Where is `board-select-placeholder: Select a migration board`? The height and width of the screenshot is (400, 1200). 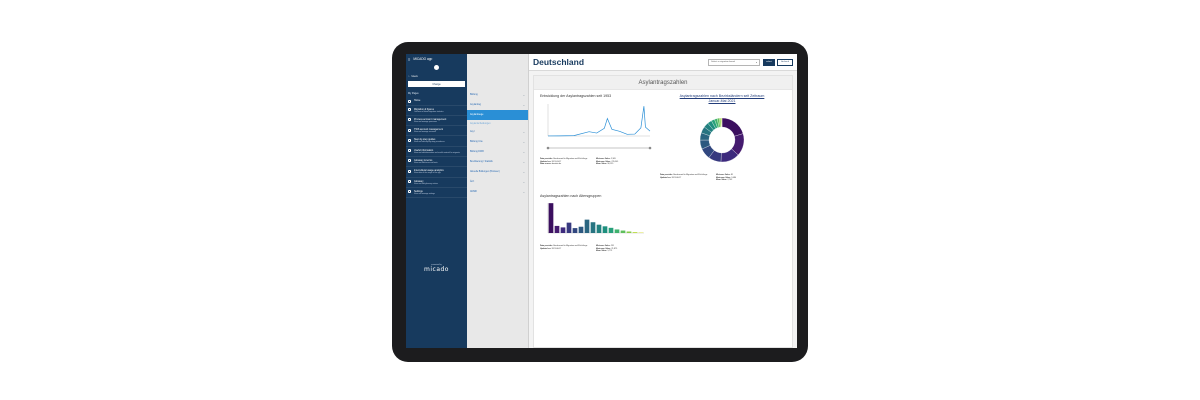
board-select-placeholder: Select a migration board is located at coordinates (723, 62).